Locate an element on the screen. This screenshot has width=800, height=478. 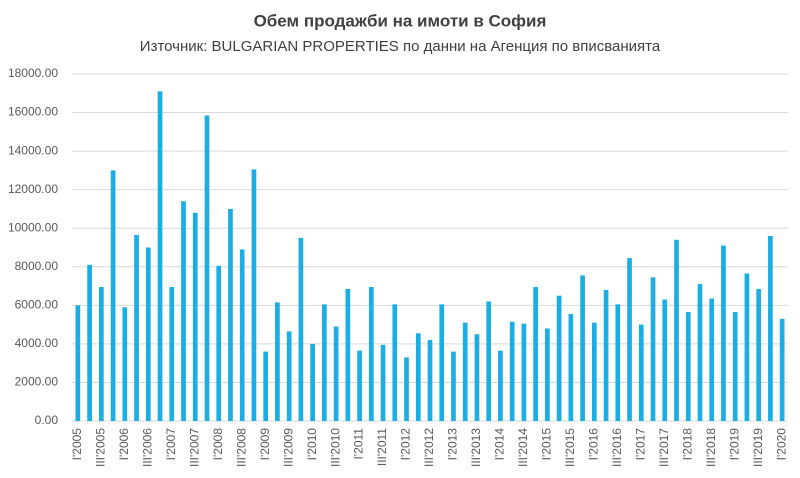
x-tick-label: III'2007 is located at coordinates (194, 447).